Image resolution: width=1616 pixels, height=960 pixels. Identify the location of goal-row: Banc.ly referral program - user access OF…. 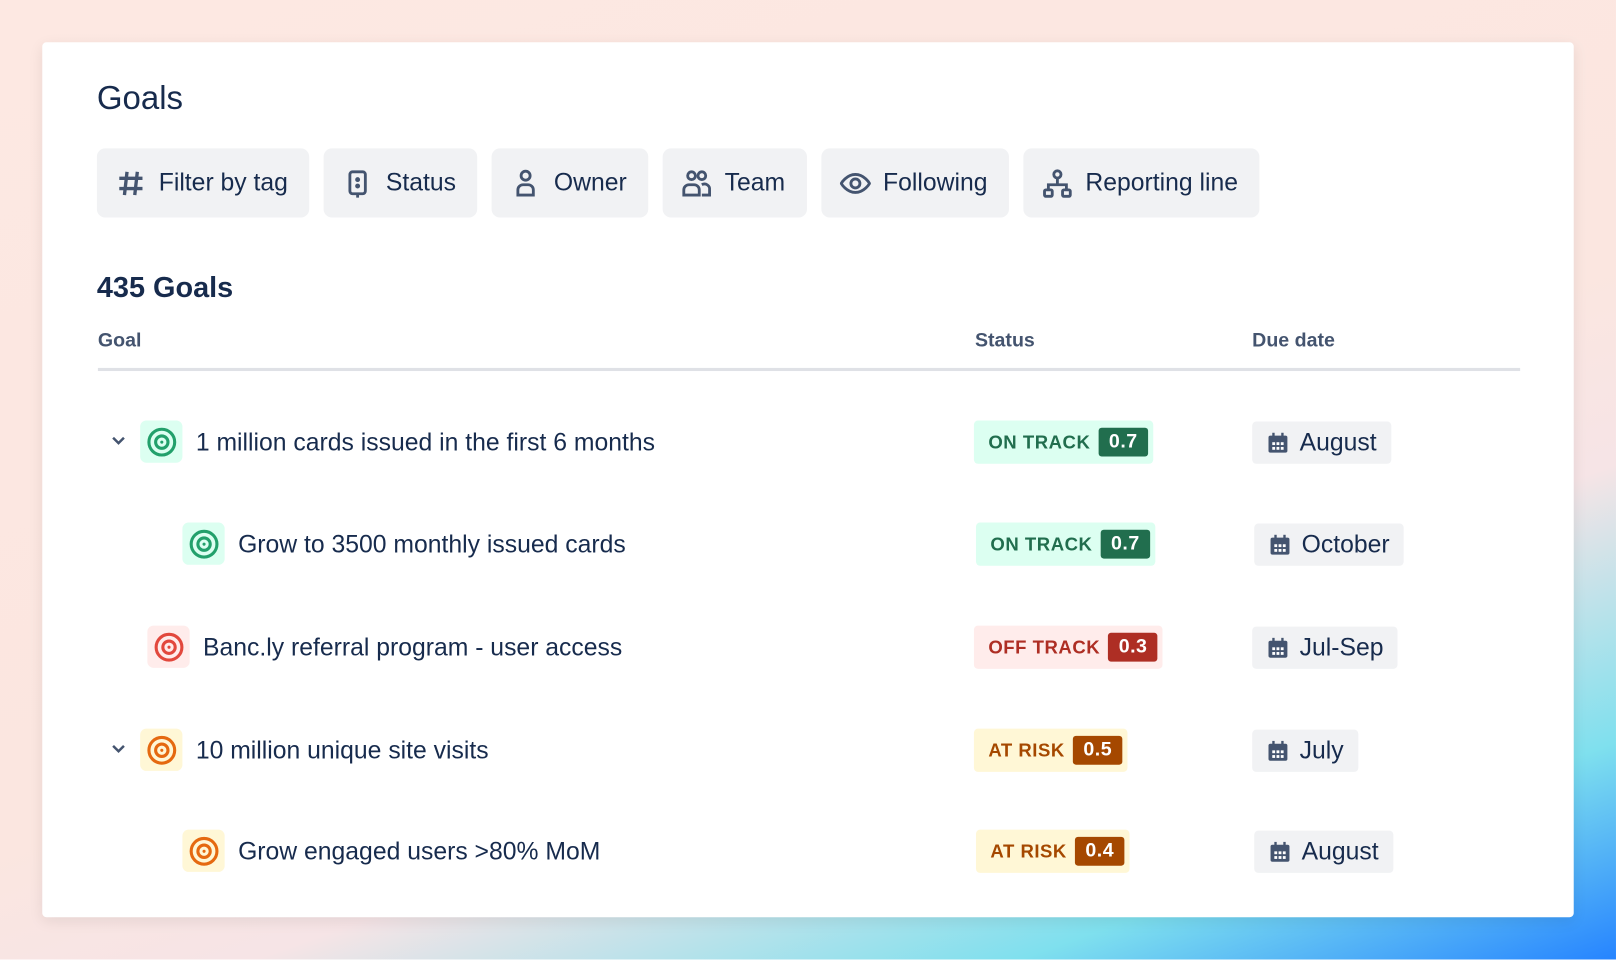
(807, 648).